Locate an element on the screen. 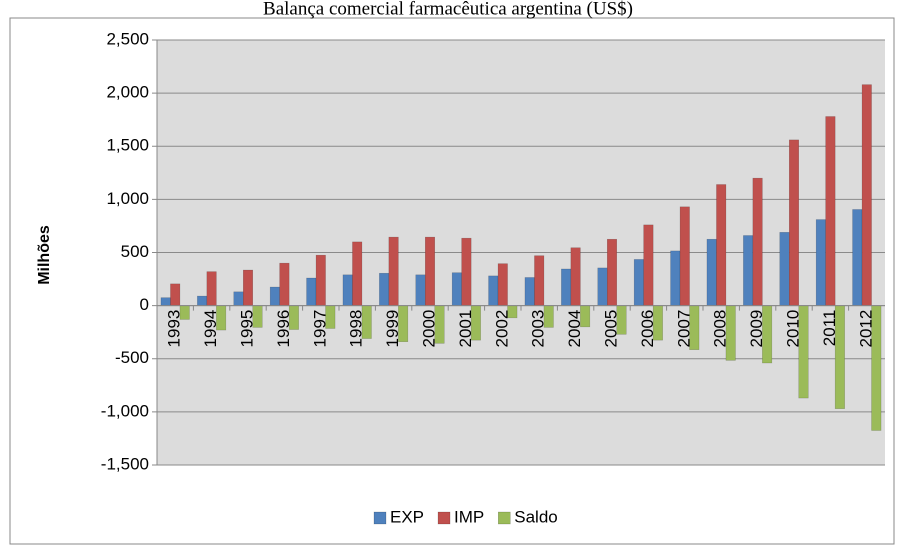 The height and width of the screenshot is (550, 897). x-tick-label: 2000 is located at coordinates (428, 329).